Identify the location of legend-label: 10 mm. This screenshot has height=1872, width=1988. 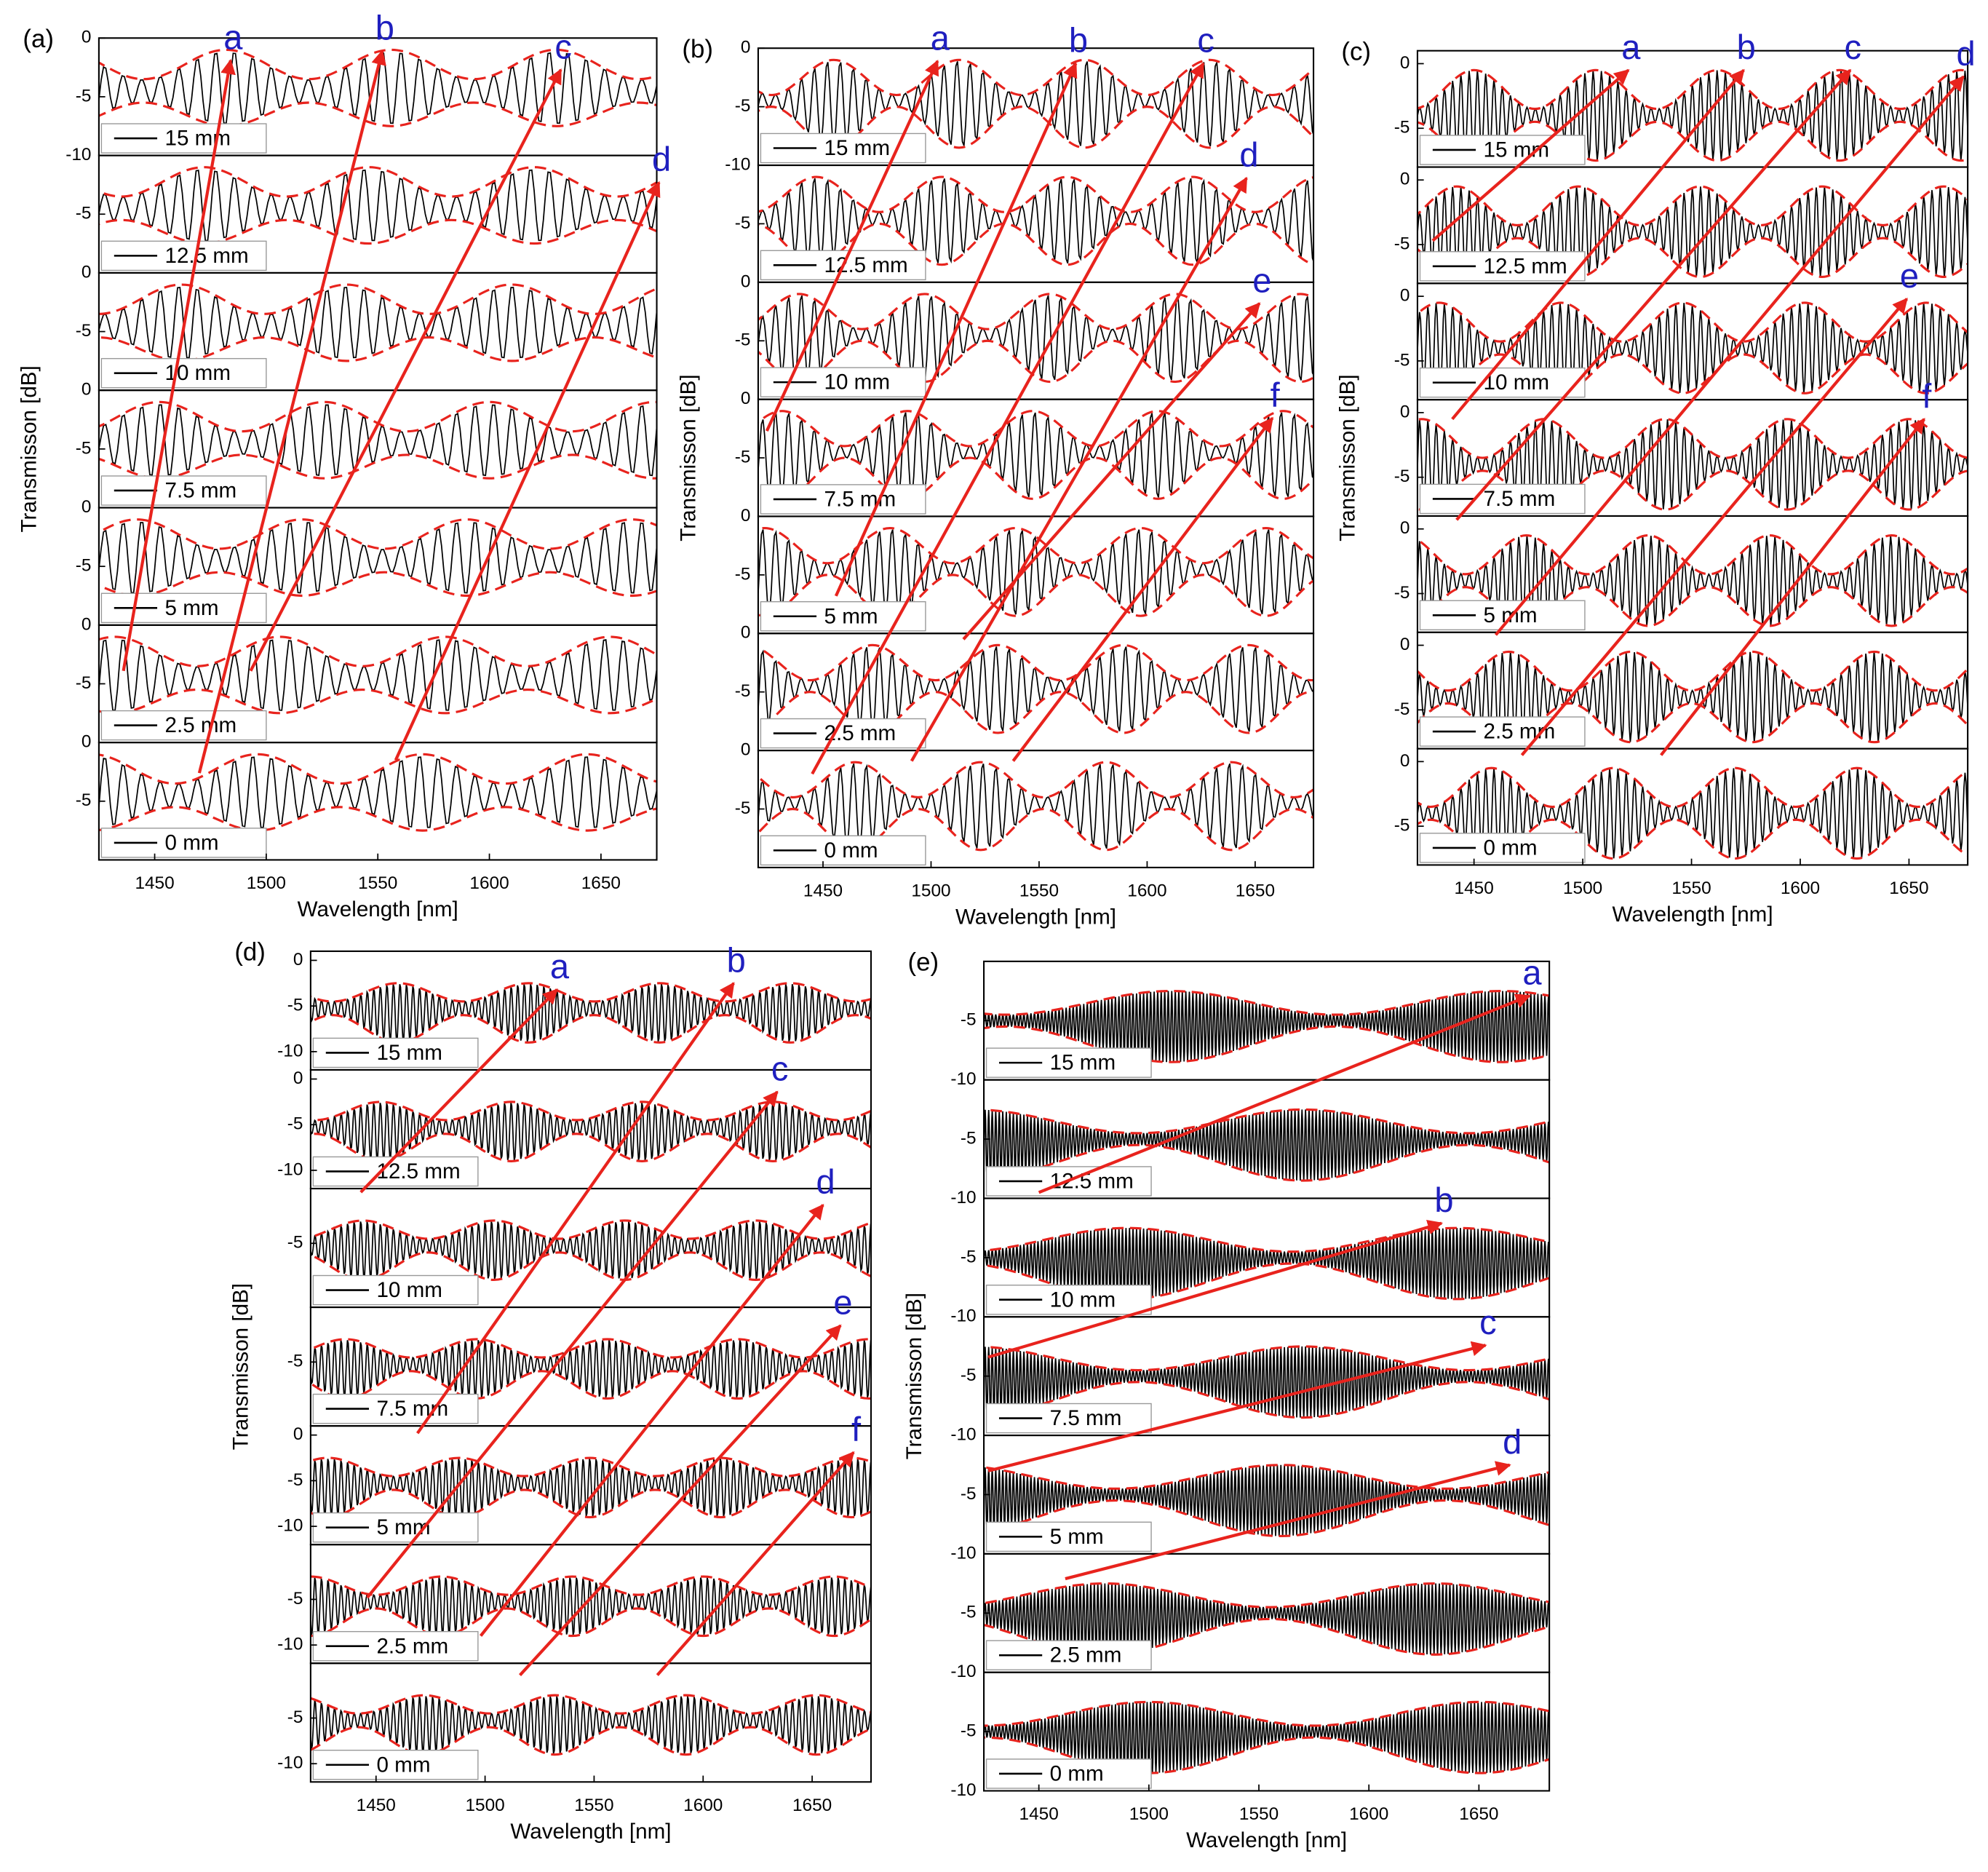
(409, 1290).